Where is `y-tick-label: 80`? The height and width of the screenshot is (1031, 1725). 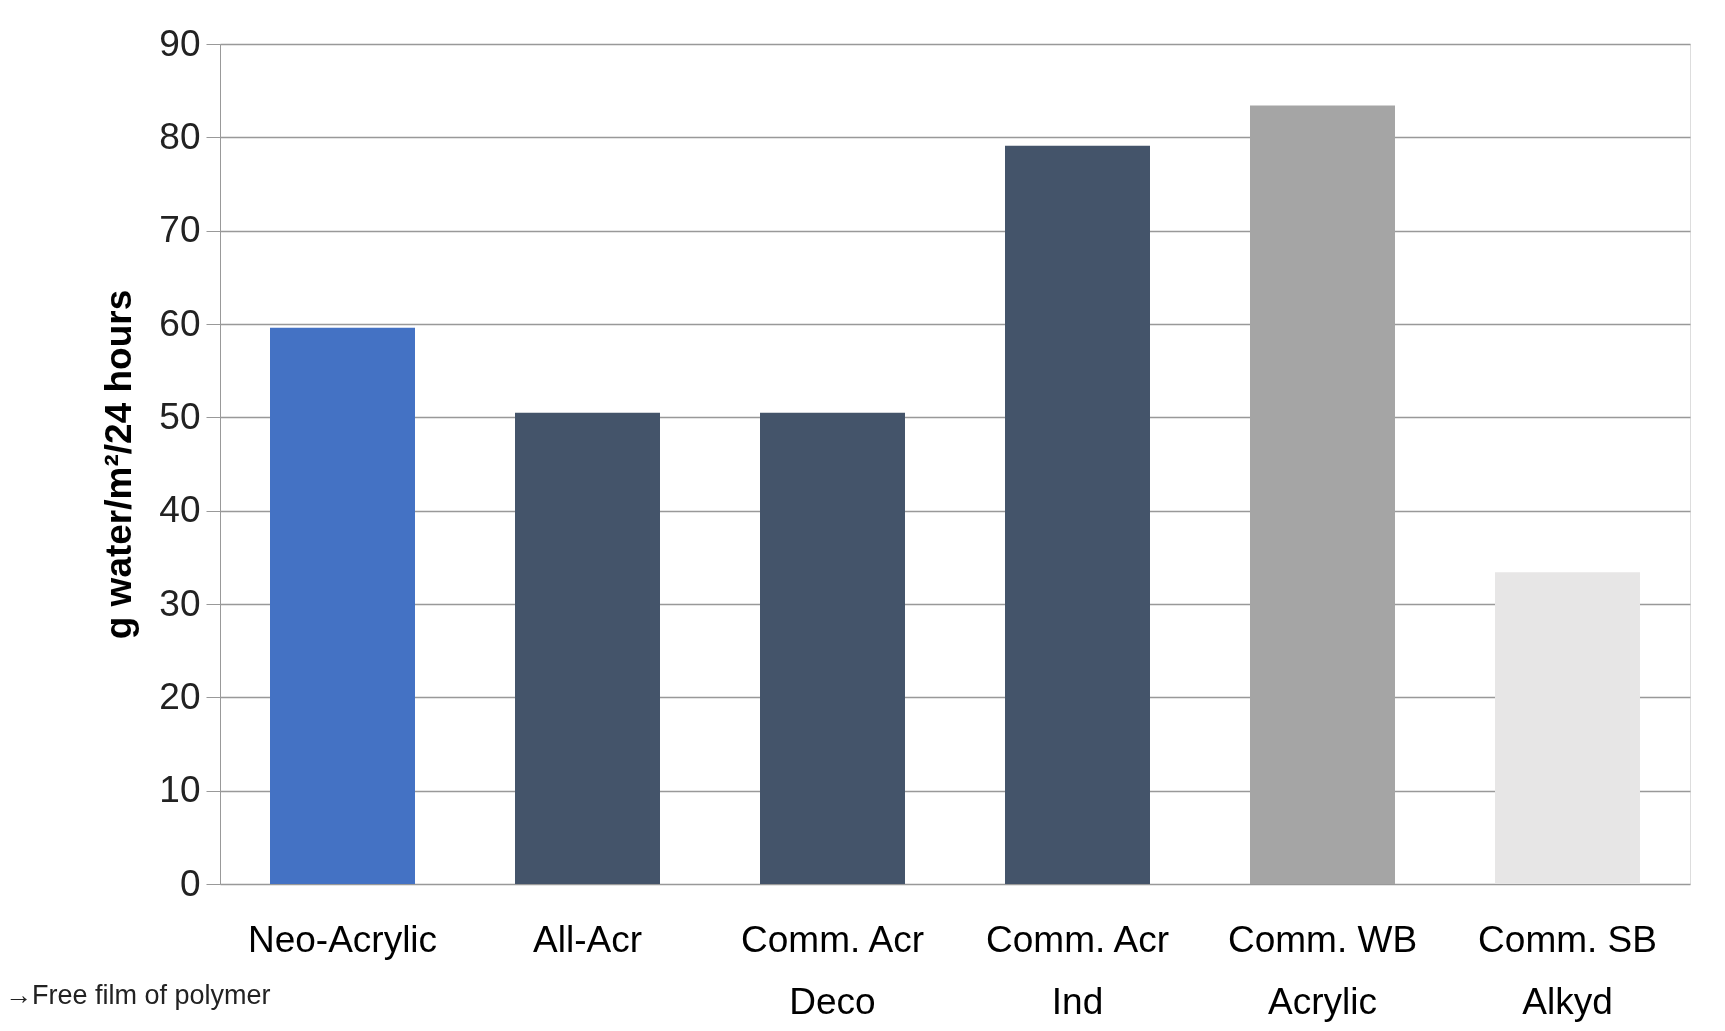
y-tick-label: 80 is located at coordinates (180, 136).